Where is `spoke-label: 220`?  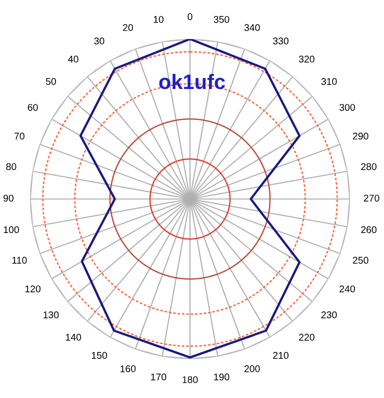 spoke-label: 220 is located at coordinates (306, 337).